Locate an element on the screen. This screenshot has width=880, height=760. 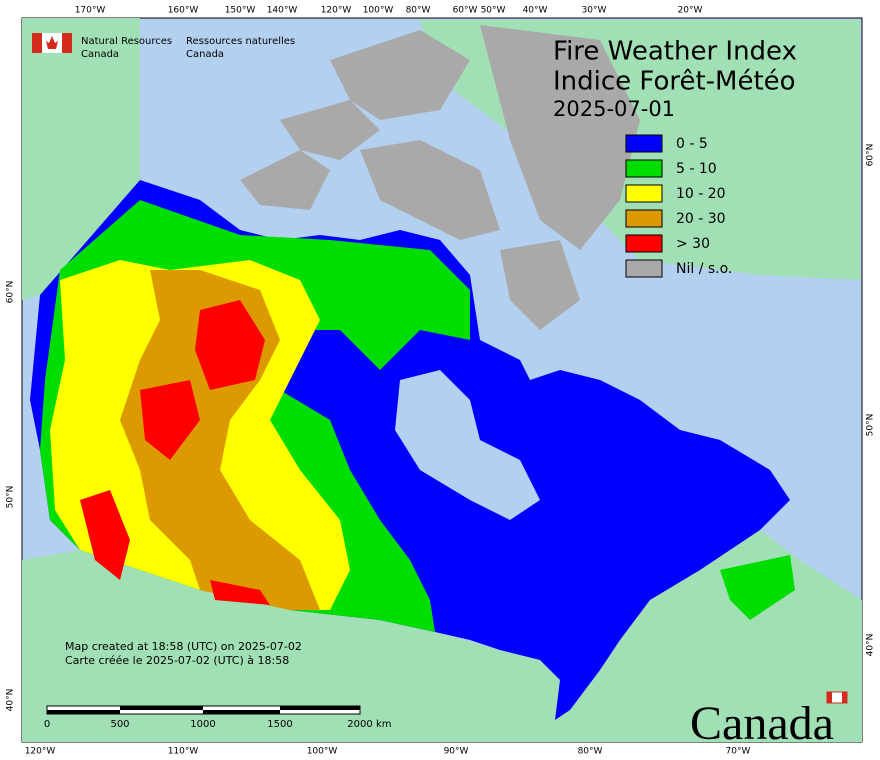
note: Carte créée le 2025-07-02 (UTC) à 18:58 is located at coordinates (177, 660).